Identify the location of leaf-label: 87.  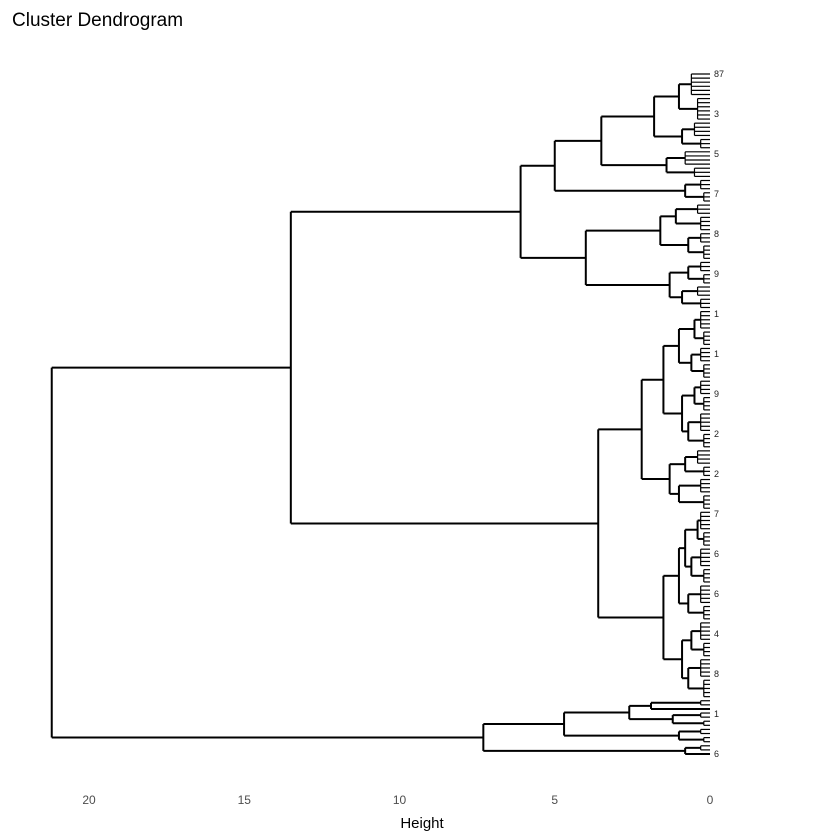
(719, 74).